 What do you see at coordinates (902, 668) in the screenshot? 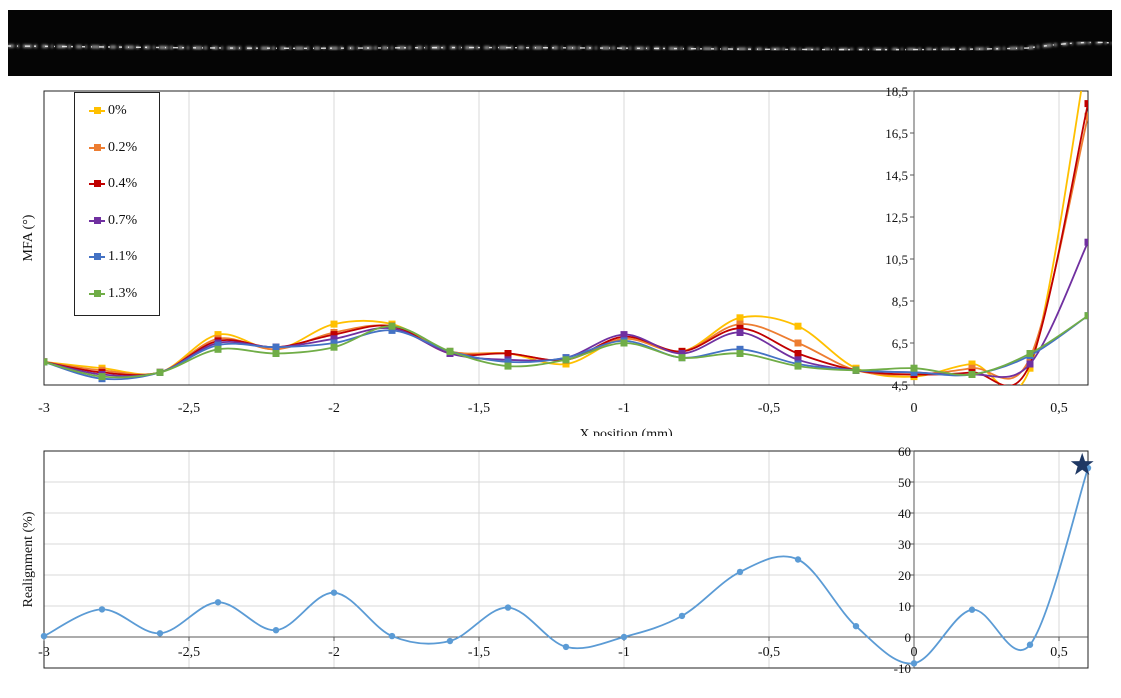
I see `realign-y-tick-label: -10` at bounding box center [902, 668].